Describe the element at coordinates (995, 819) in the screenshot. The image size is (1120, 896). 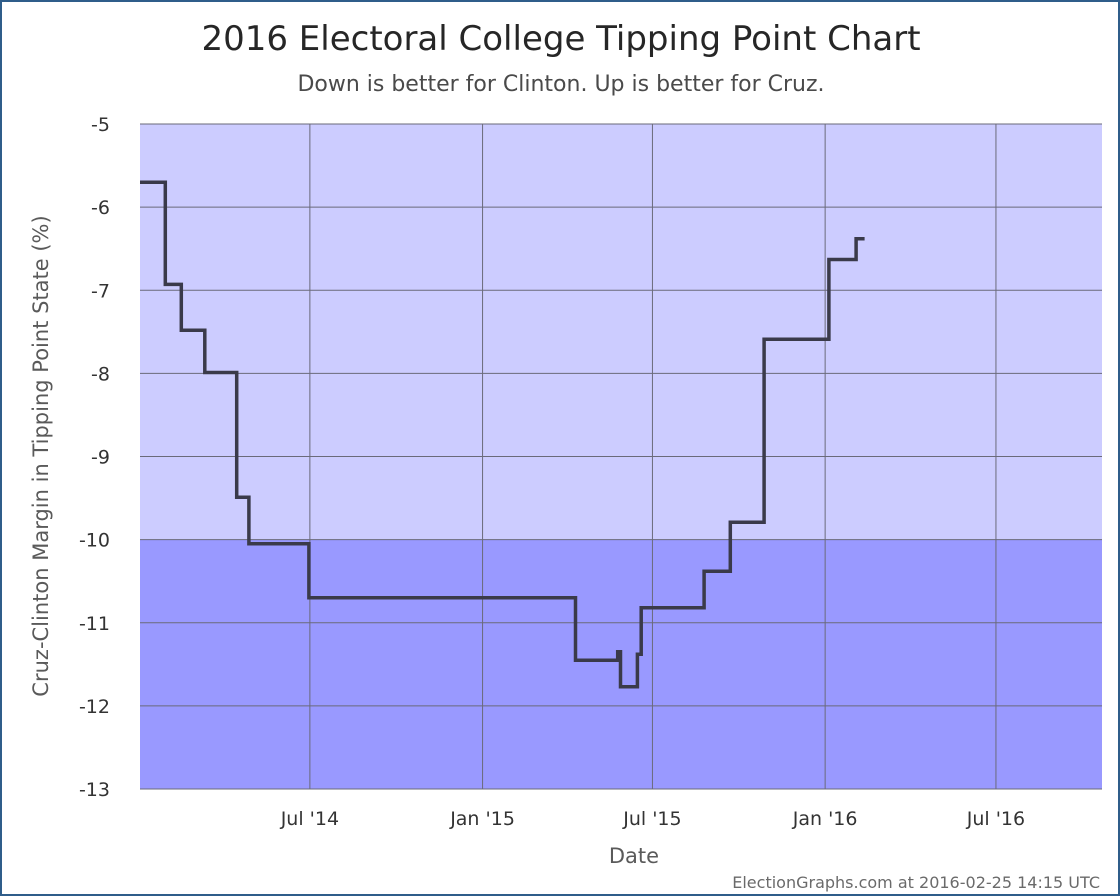
I see `x-tick-label: Jul '16` at that location.